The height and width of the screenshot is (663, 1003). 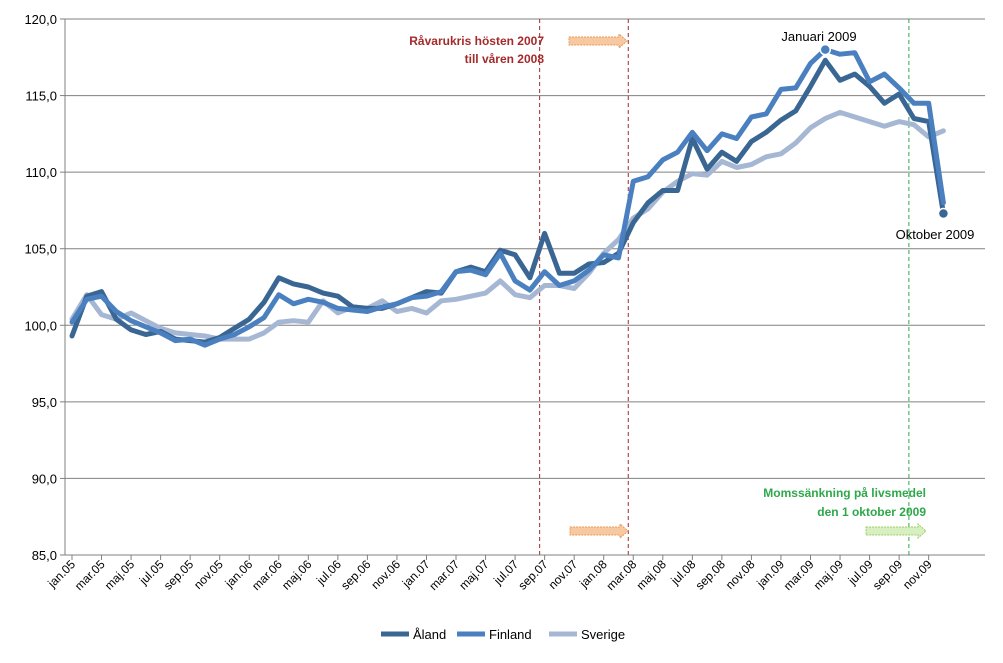 What do you see at coordinates (208, 574) in the screenshot?
I see `xtick-label: nov.05` at bounding box center [208, 574].